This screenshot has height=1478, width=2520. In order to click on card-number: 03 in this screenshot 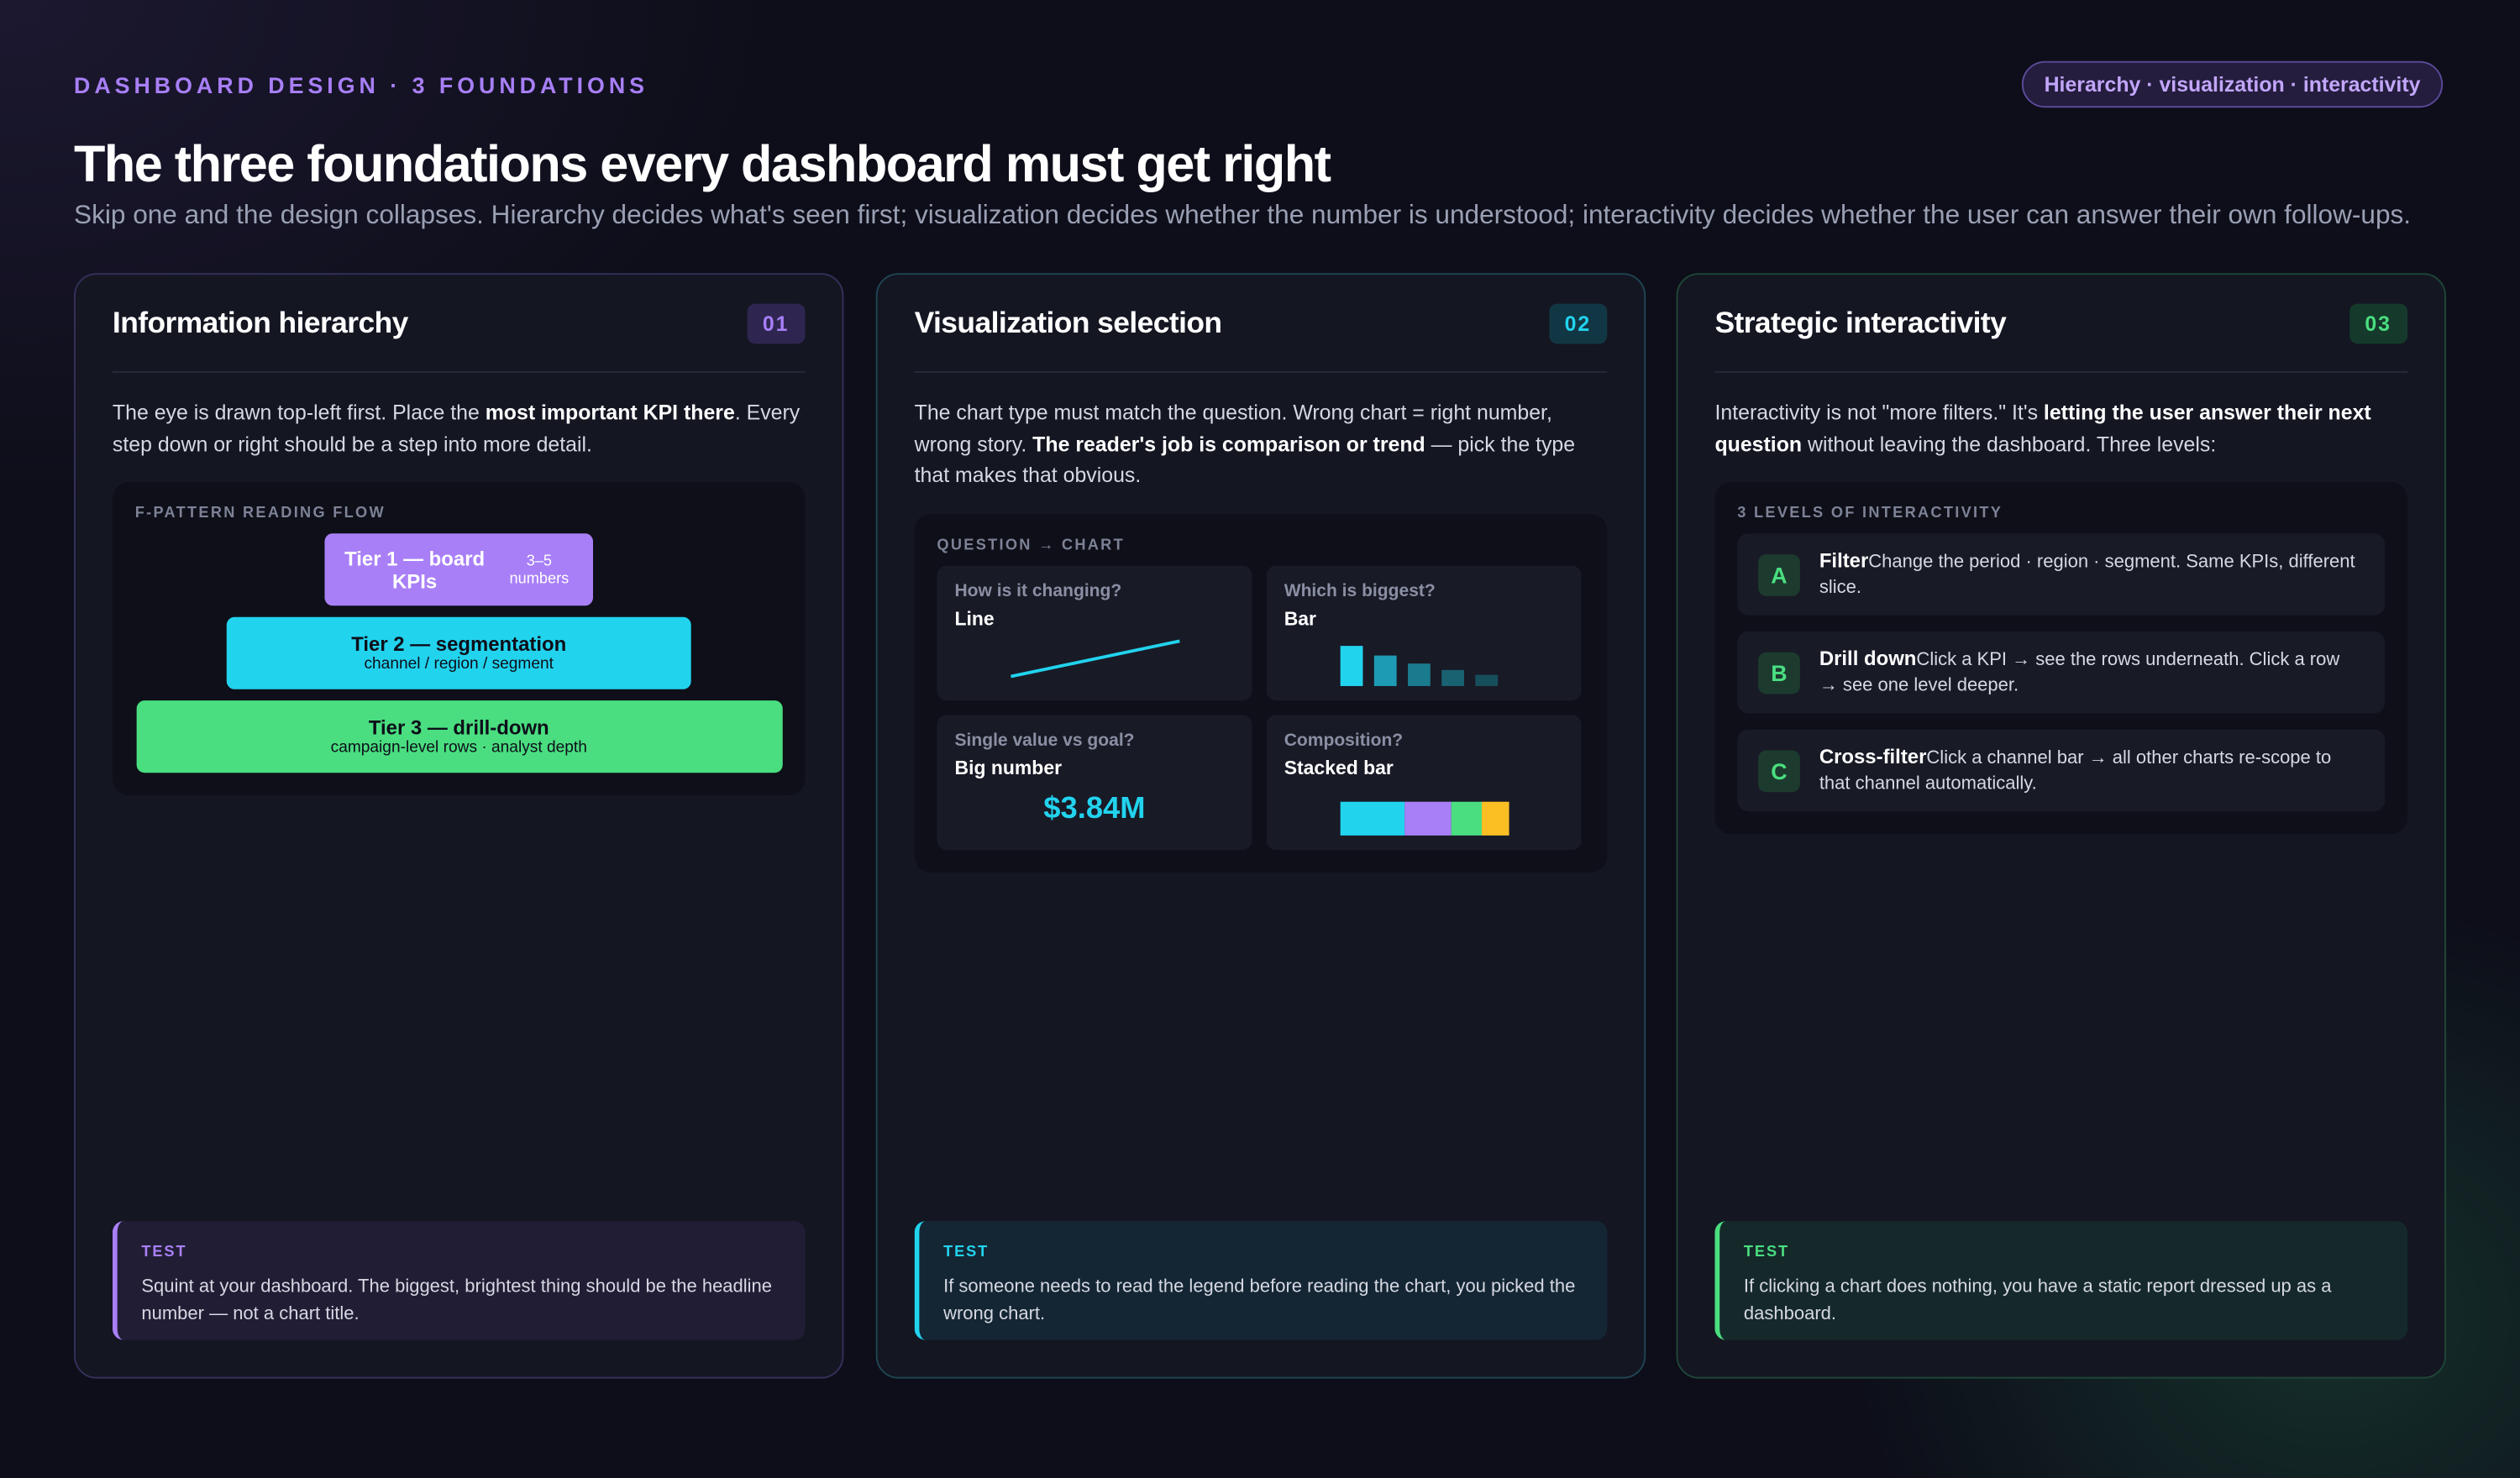, I will do `click(2378, 322)`.